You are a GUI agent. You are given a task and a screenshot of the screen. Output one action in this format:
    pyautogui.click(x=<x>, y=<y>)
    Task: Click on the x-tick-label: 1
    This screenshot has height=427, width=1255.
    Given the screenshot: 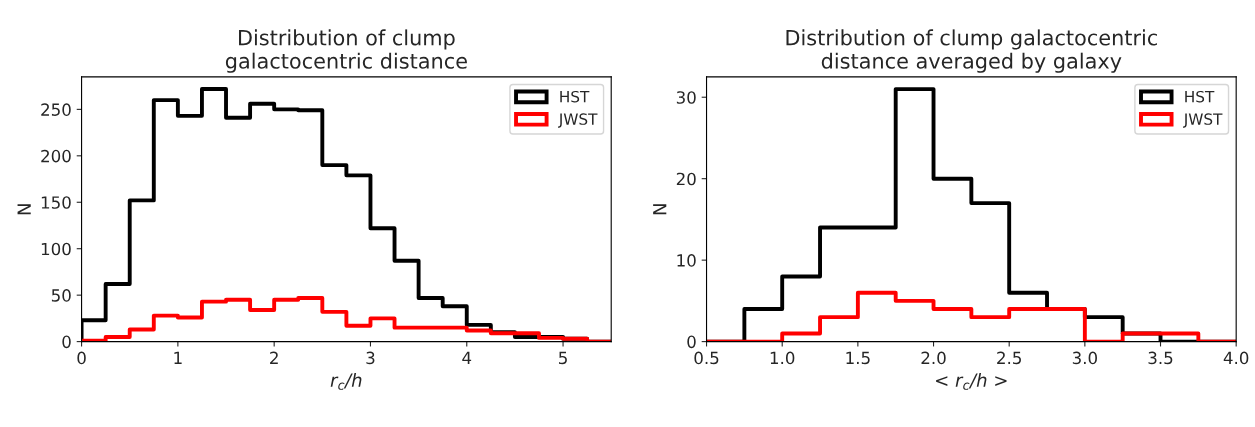 What is the action you would take?
    pyautogui.click(x=178, y=357)
    